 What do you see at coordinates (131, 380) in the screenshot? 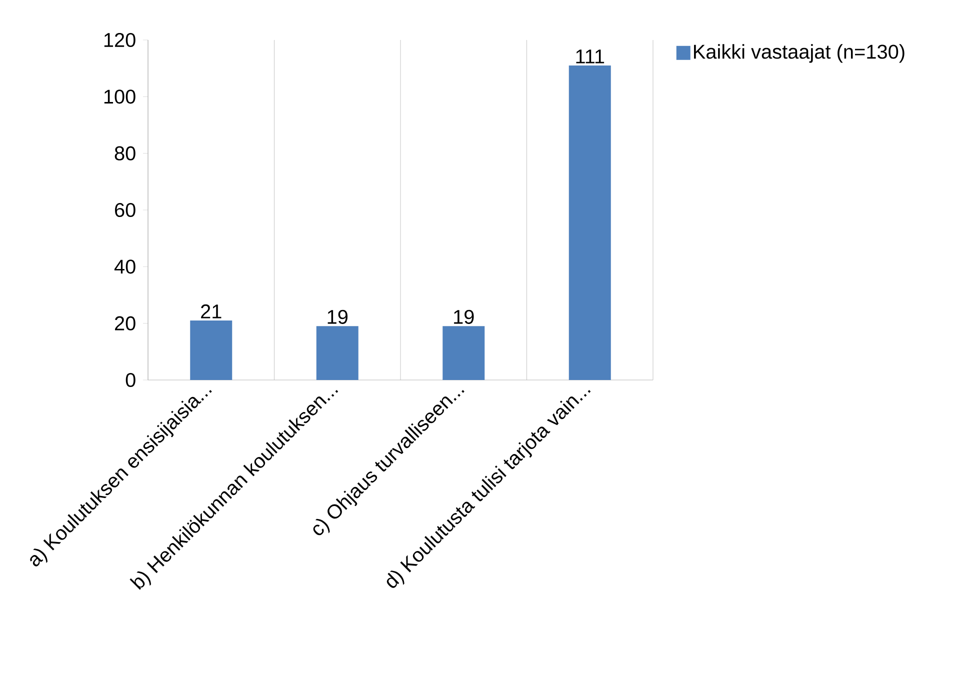
I see `y-tick-label: 0` at bounding box center [131, 380].